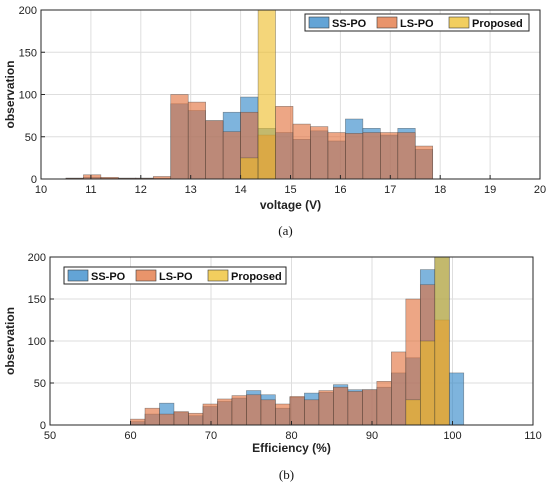 This screenshot has width=550, height=489. Describe the element at coordinates (10, 94) in the screenshot. I see `chart-a-ylabel: observation` at that location.